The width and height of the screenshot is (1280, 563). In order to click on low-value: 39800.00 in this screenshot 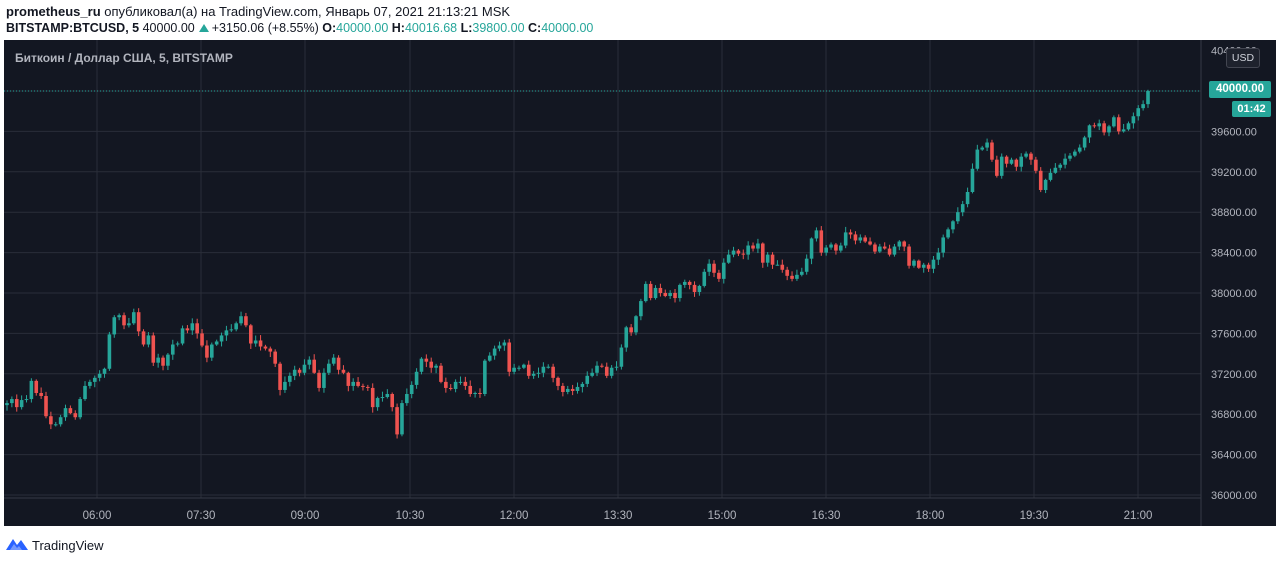, I will do `click(498, 28)`.